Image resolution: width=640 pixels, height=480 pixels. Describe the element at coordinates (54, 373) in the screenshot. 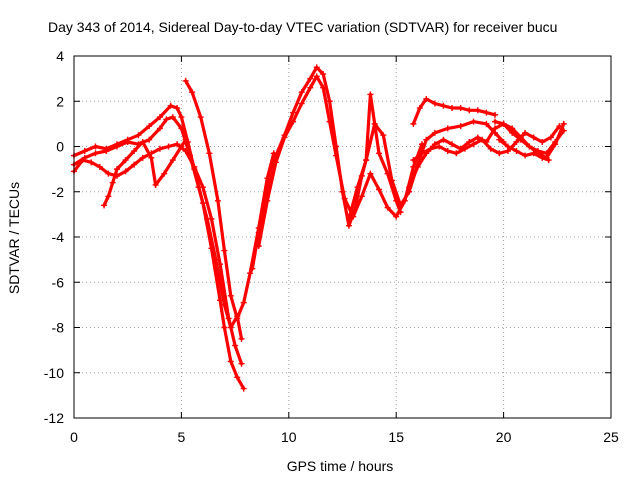

I see `y-tick-label: -10` at that location.